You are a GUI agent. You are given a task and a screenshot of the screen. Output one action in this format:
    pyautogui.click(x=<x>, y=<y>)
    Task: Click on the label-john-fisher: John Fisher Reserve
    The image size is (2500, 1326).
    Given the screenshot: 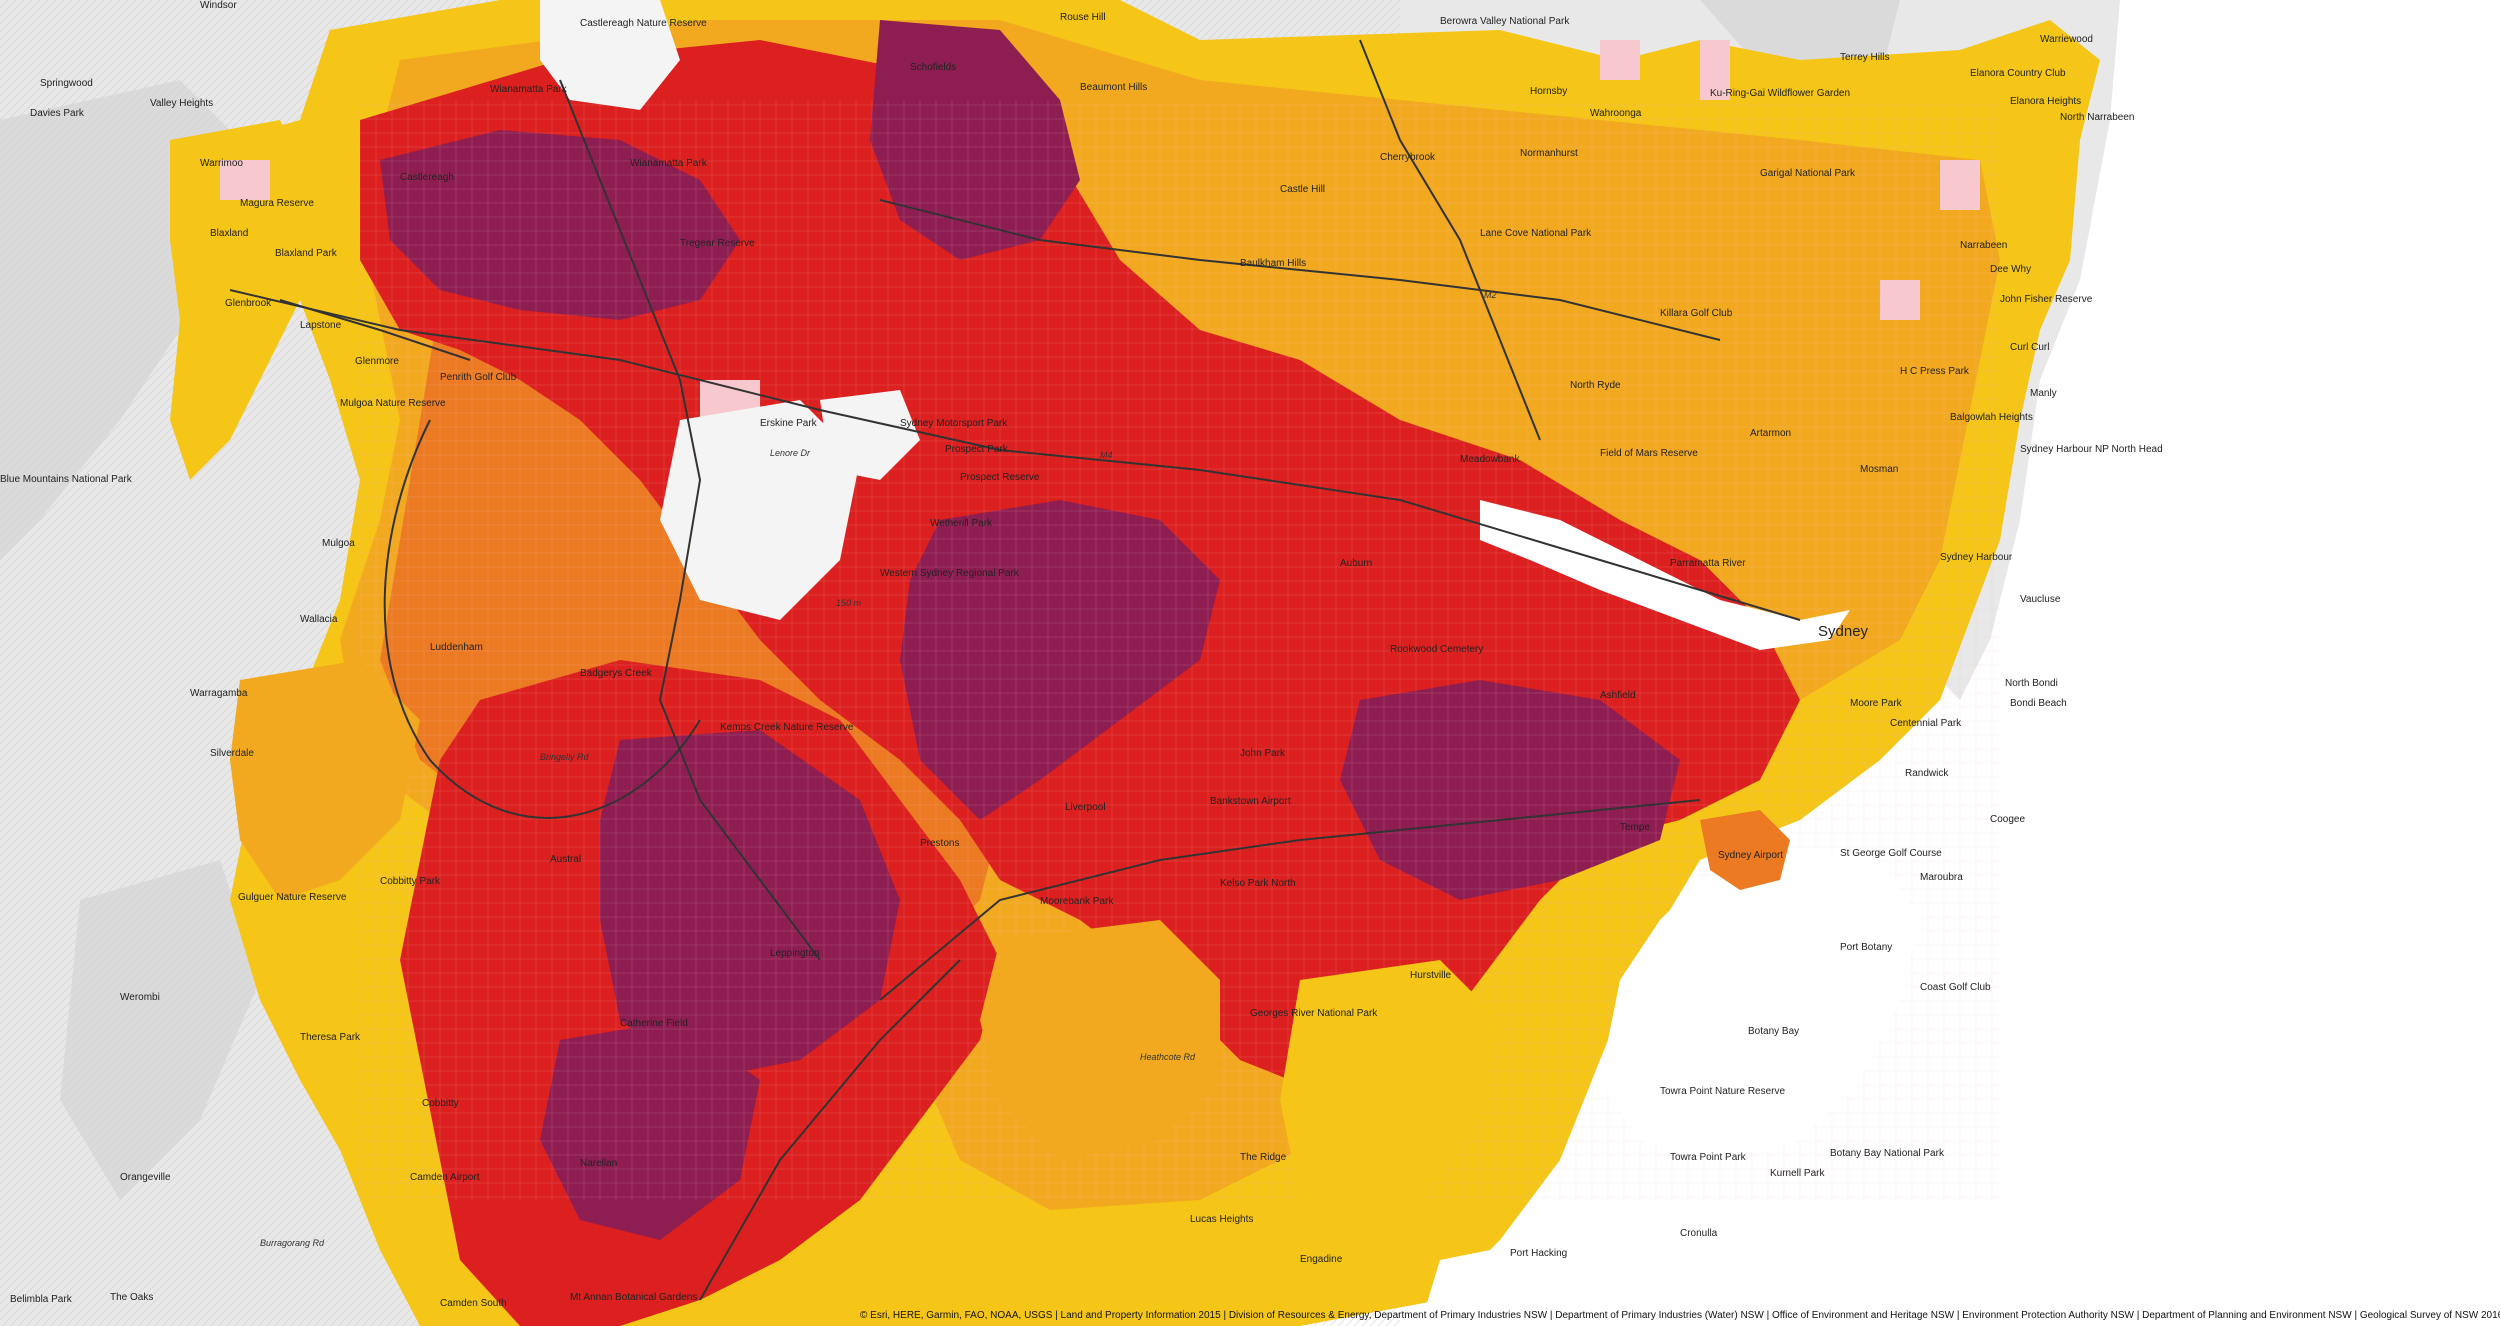 What is the action you would take?
    pyautogui.click(x=2046, y=299)
    